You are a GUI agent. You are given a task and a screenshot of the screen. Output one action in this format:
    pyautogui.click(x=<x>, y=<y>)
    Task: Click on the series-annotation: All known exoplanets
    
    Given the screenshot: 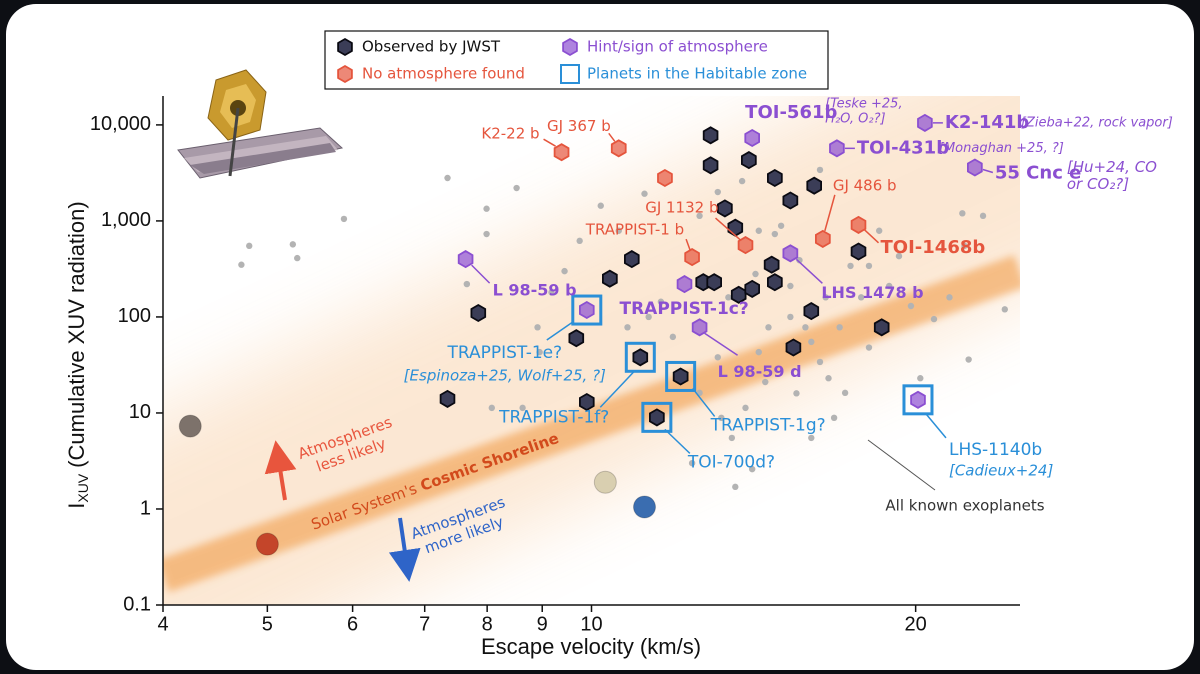 What is the action you would take?
    pyautogui.click(x=964, y=506)
    